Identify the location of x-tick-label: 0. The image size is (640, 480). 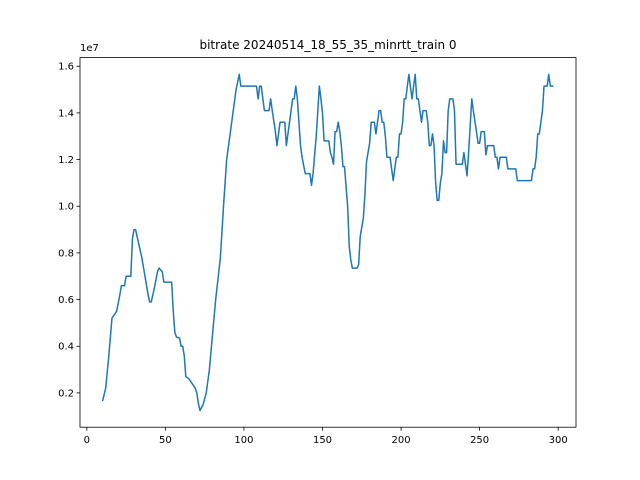
(87, 440).